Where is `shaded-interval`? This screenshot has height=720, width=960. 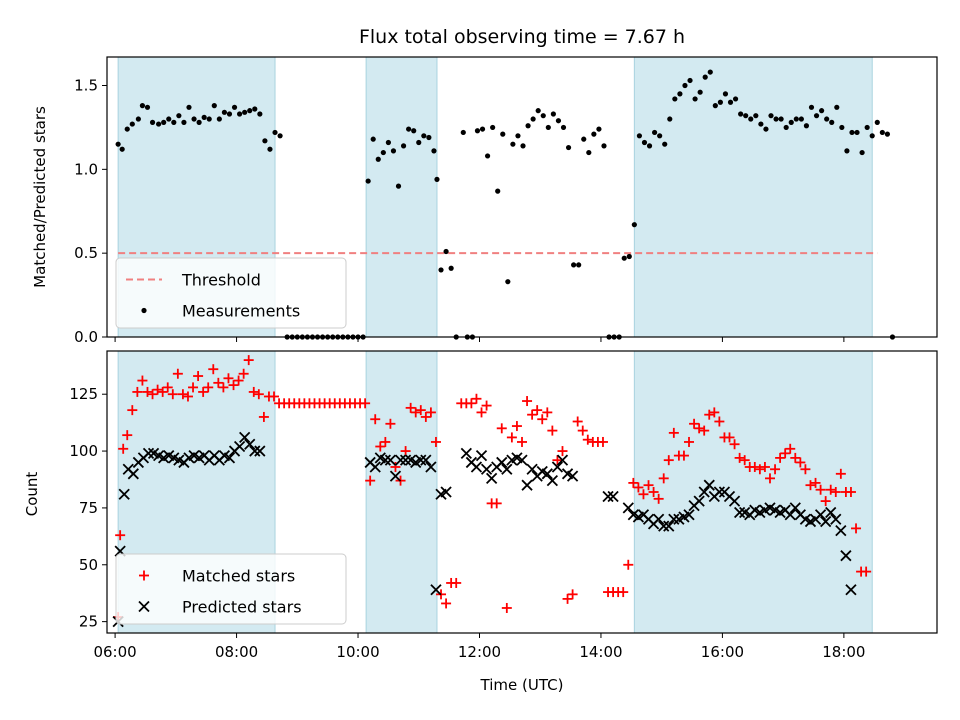
shaded-interval is located at coordinates (753, 197).